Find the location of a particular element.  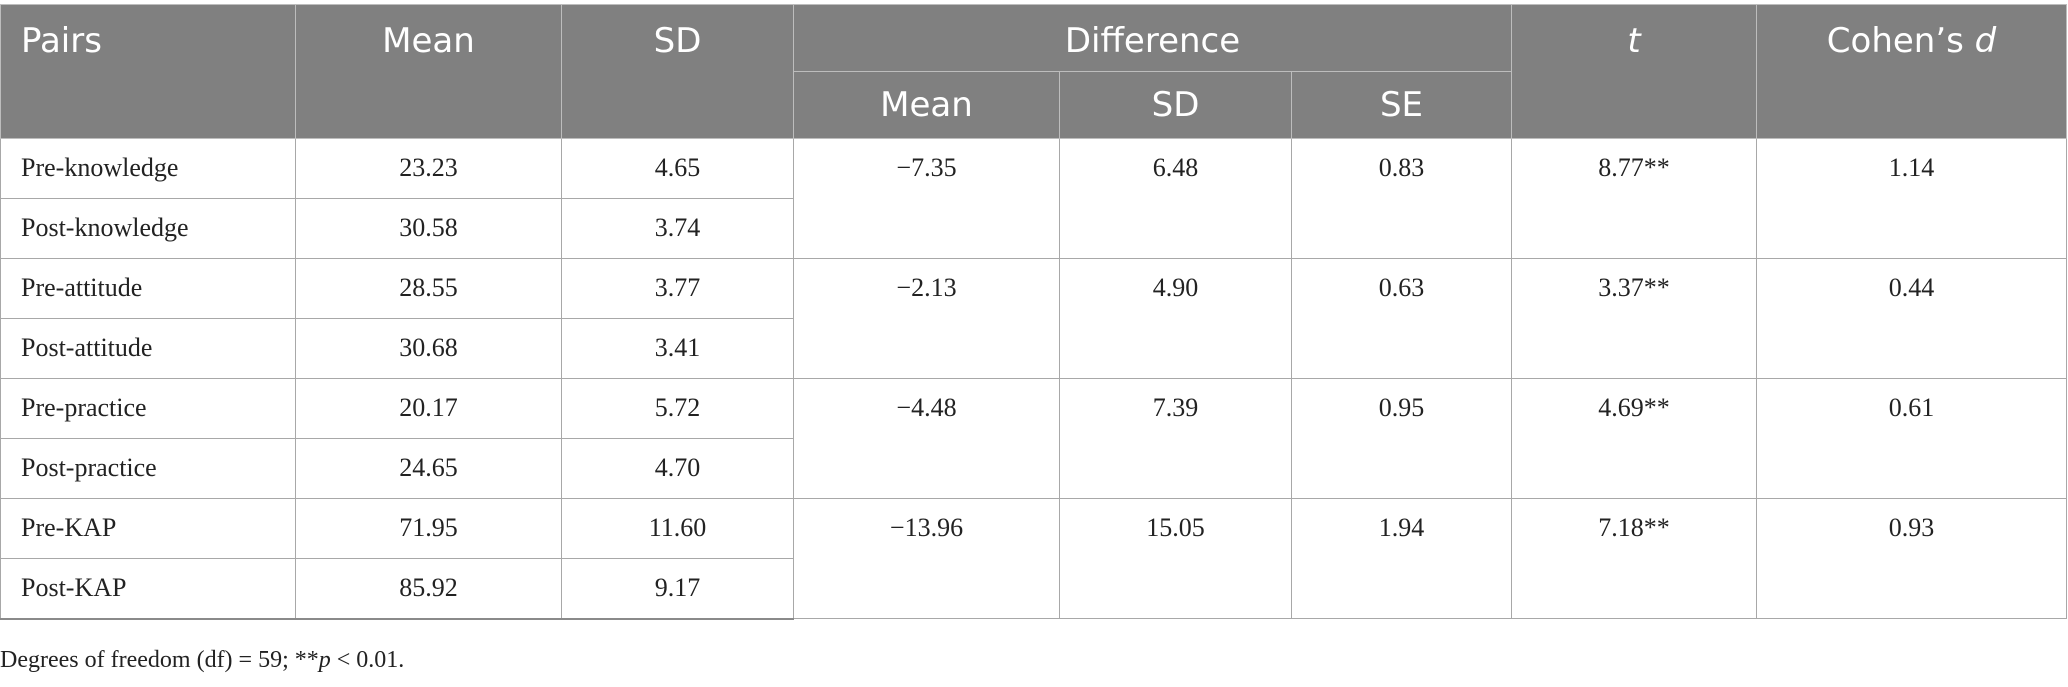

sd-cell: 5.72 is located at coordinates (677, 408).